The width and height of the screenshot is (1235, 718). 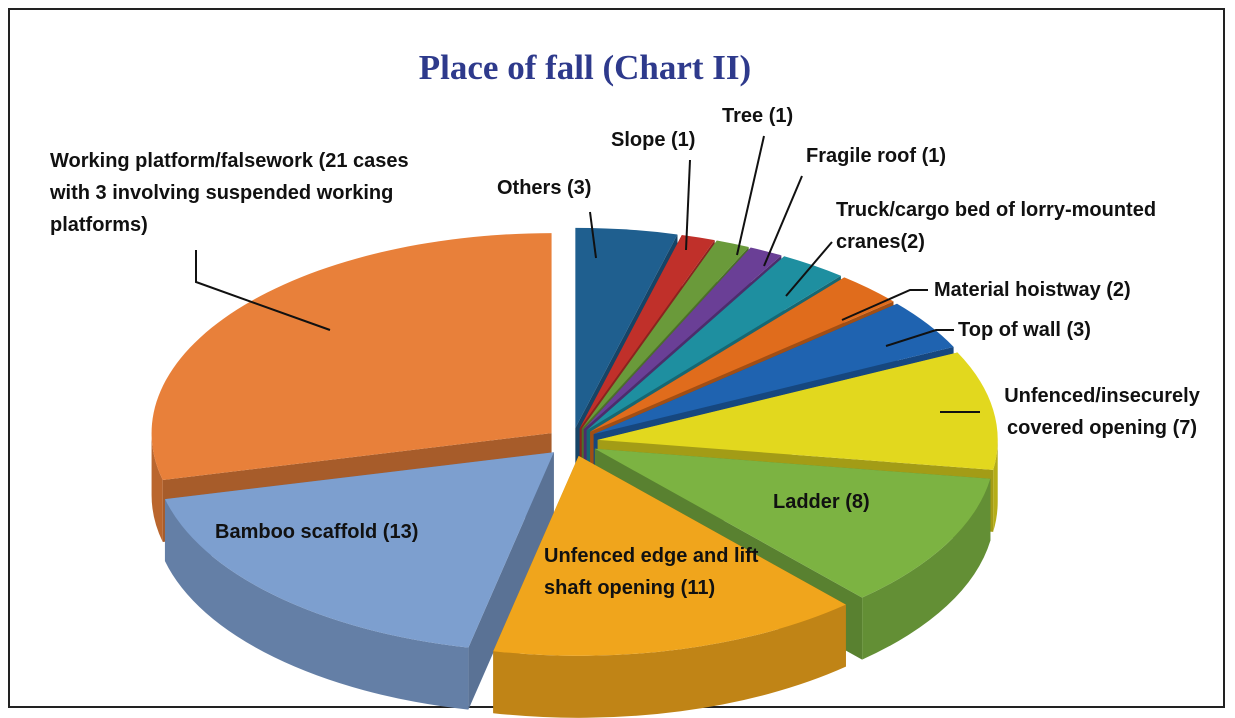 I want to click on chart-title: Place of fall (Chart II), so click(x=585, y=67).